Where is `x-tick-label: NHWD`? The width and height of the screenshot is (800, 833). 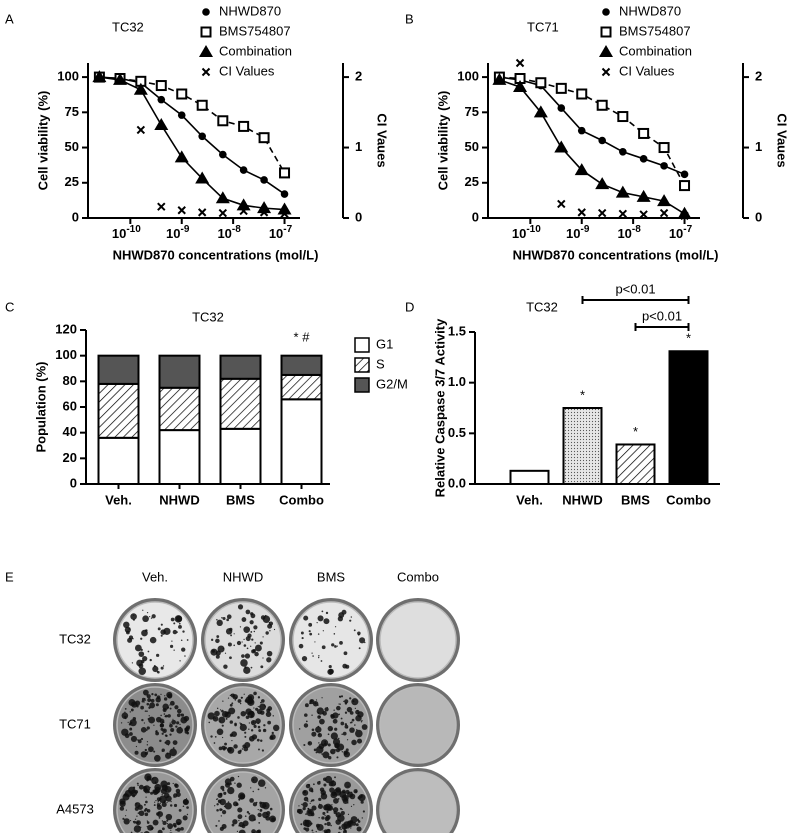 x-tick-label: NHWD is located at coordinates (179, 499).